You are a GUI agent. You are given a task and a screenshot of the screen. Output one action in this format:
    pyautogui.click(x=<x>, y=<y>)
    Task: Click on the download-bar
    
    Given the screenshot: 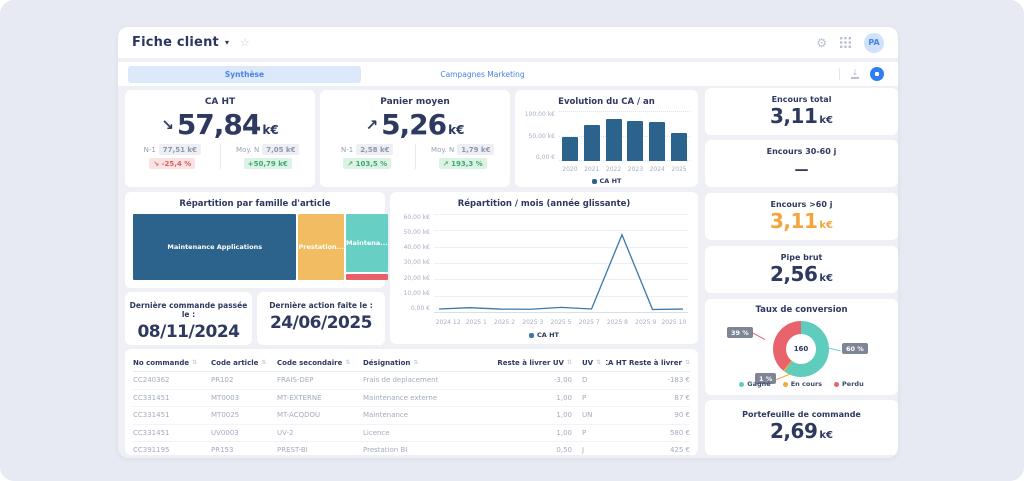 What is the action you would take?
    pyautogui.click(x=855, y=78)
    